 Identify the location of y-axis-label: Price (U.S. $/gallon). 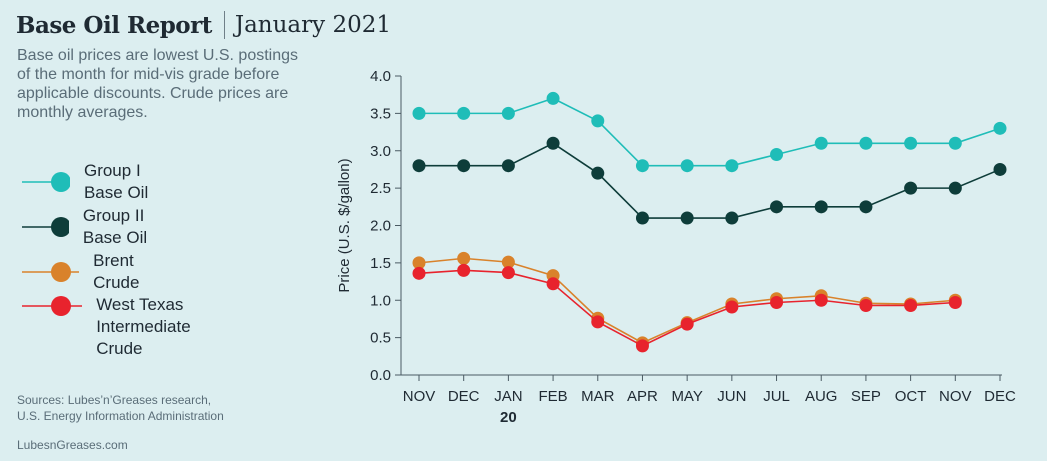
(344, 225).